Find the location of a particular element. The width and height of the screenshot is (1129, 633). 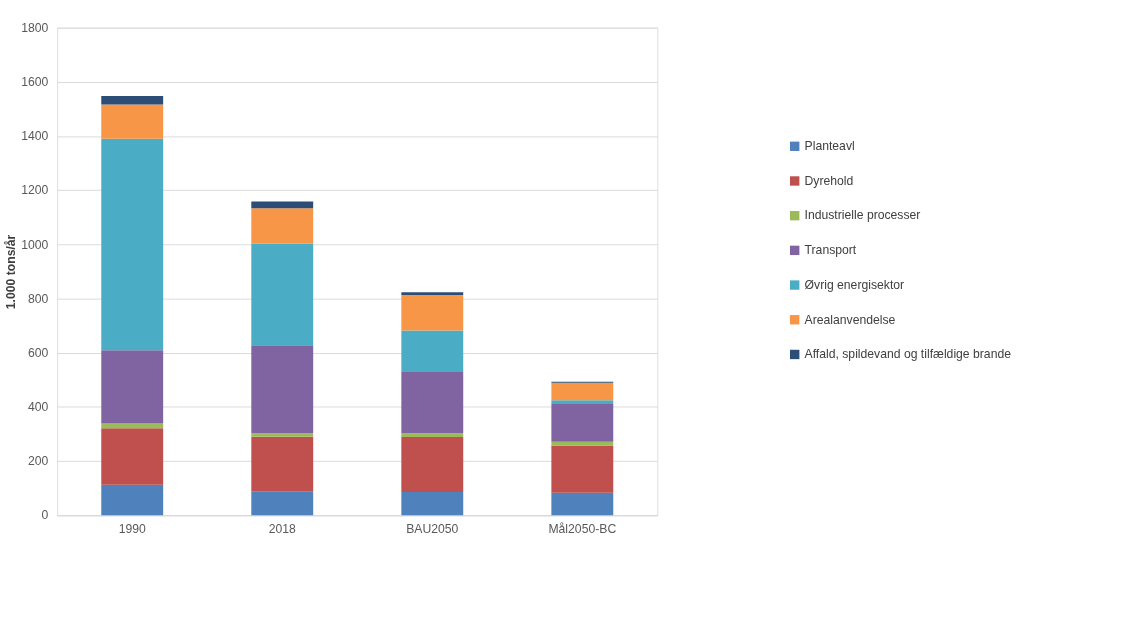

x-tick-label: 2018 is located at coordinates (282, 528).